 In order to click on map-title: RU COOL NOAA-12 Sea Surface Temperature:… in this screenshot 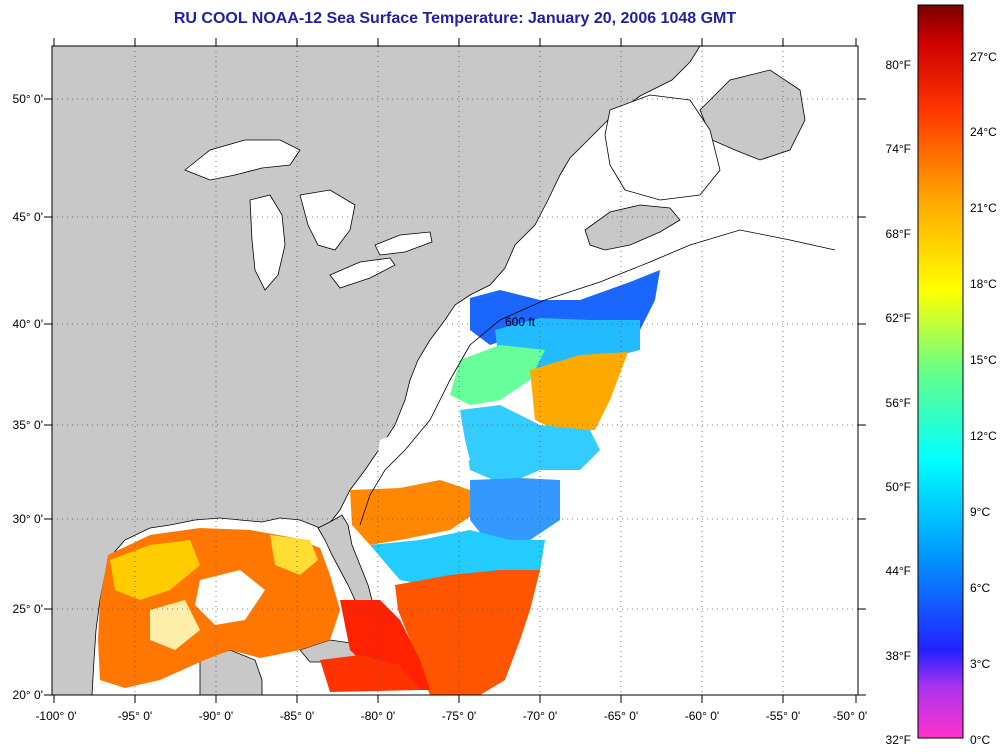, I will do `click(455, 18)`.